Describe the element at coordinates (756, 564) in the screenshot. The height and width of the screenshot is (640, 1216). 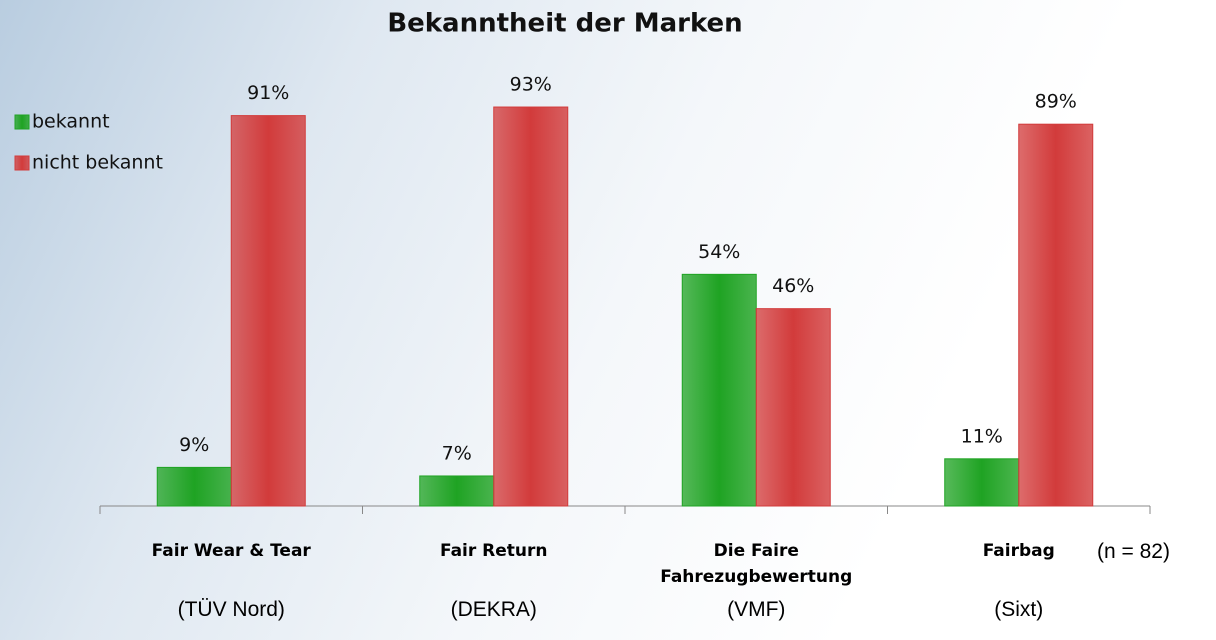
I see `x-tick-label: Die Faire Fahrezugbewertung` at that location.